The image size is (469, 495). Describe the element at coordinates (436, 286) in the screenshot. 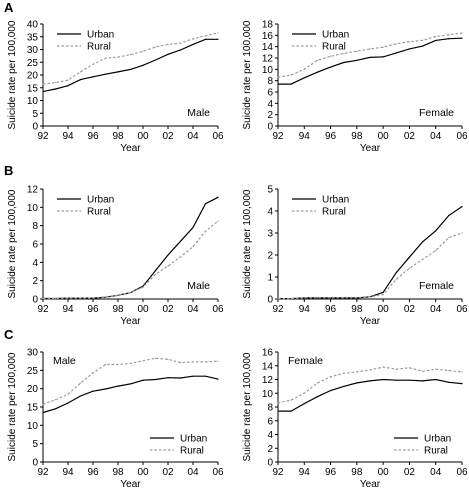

I see `sex-annotation: Female` at that location.